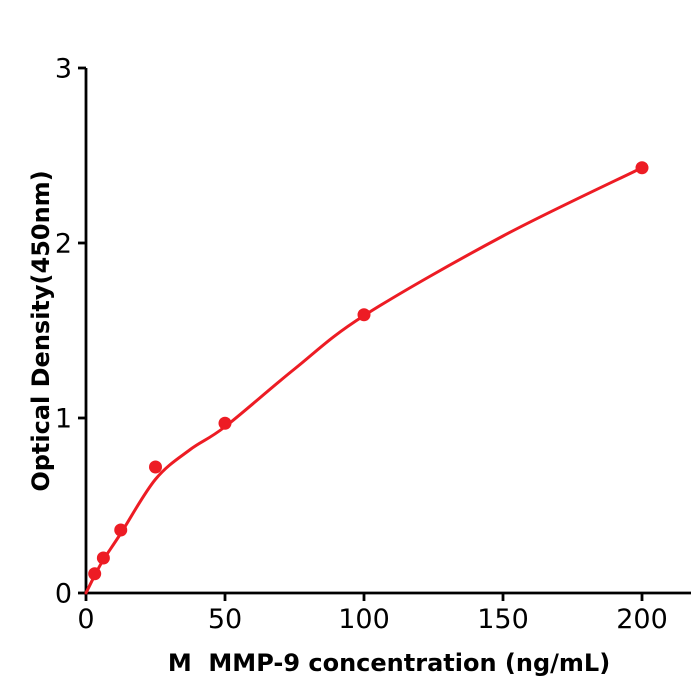 This screenshot has height=700, width=700. What do you see at coordinates (225, 619) in the screenshot?
I see `x-tick-label: 50` at bounding box center [225, 619].